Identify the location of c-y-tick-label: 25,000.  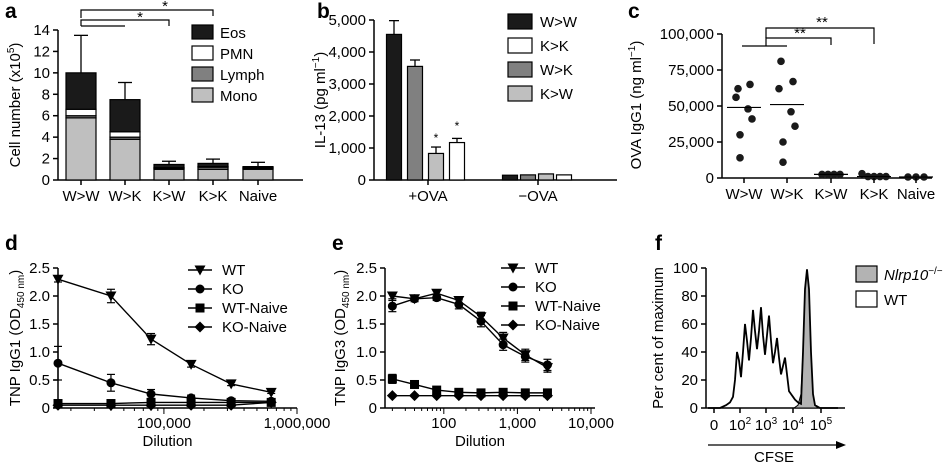
(691, 142).